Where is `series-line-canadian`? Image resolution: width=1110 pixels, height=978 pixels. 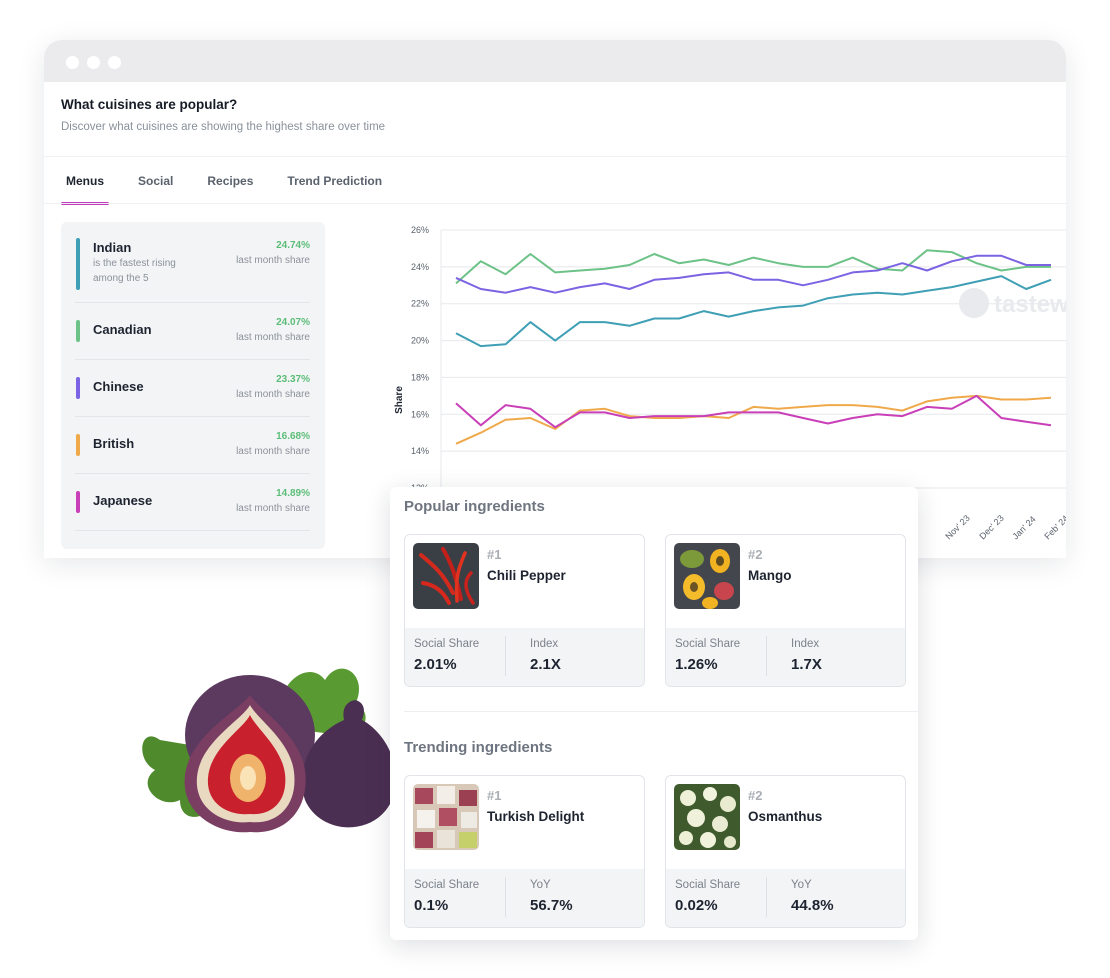 series-line-canadian is located at coordinates (753, 267).